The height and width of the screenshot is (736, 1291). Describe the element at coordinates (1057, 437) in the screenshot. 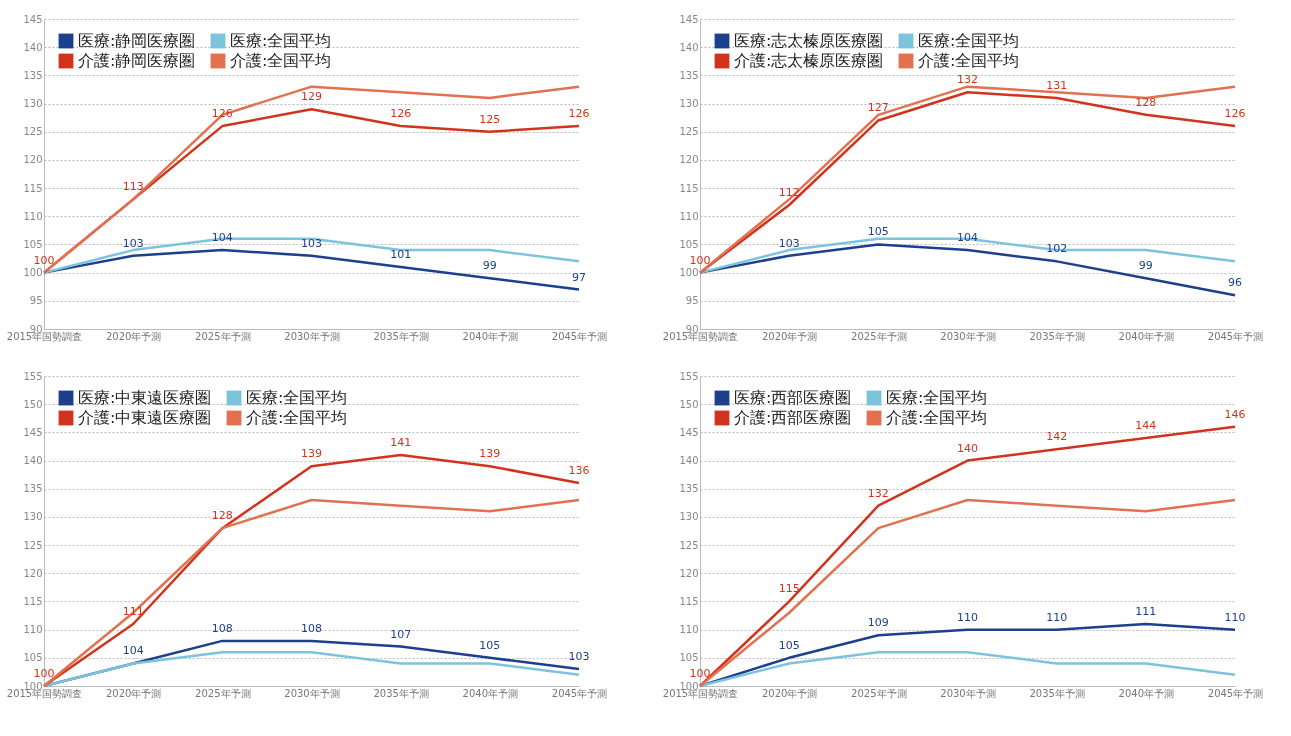

I see `data-label: 142` at that location.